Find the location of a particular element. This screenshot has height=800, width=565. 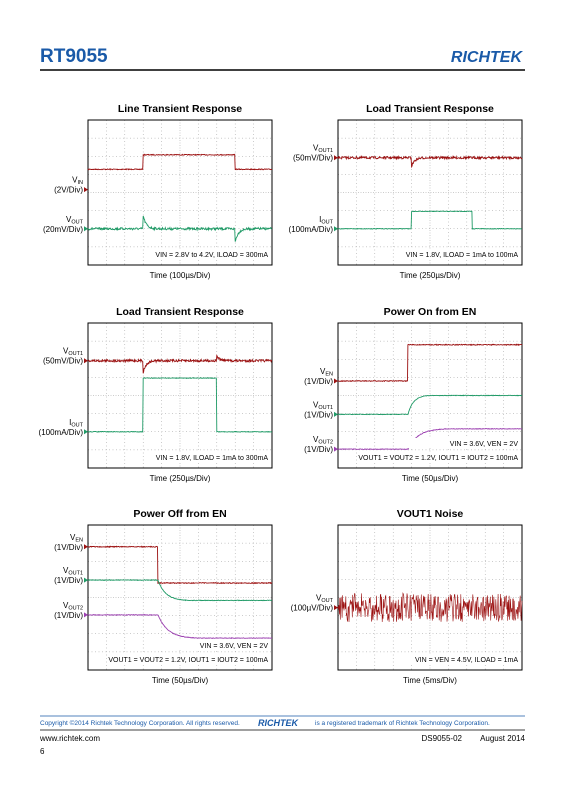

logo: RICHTEK is located at coordinates (487, 57).